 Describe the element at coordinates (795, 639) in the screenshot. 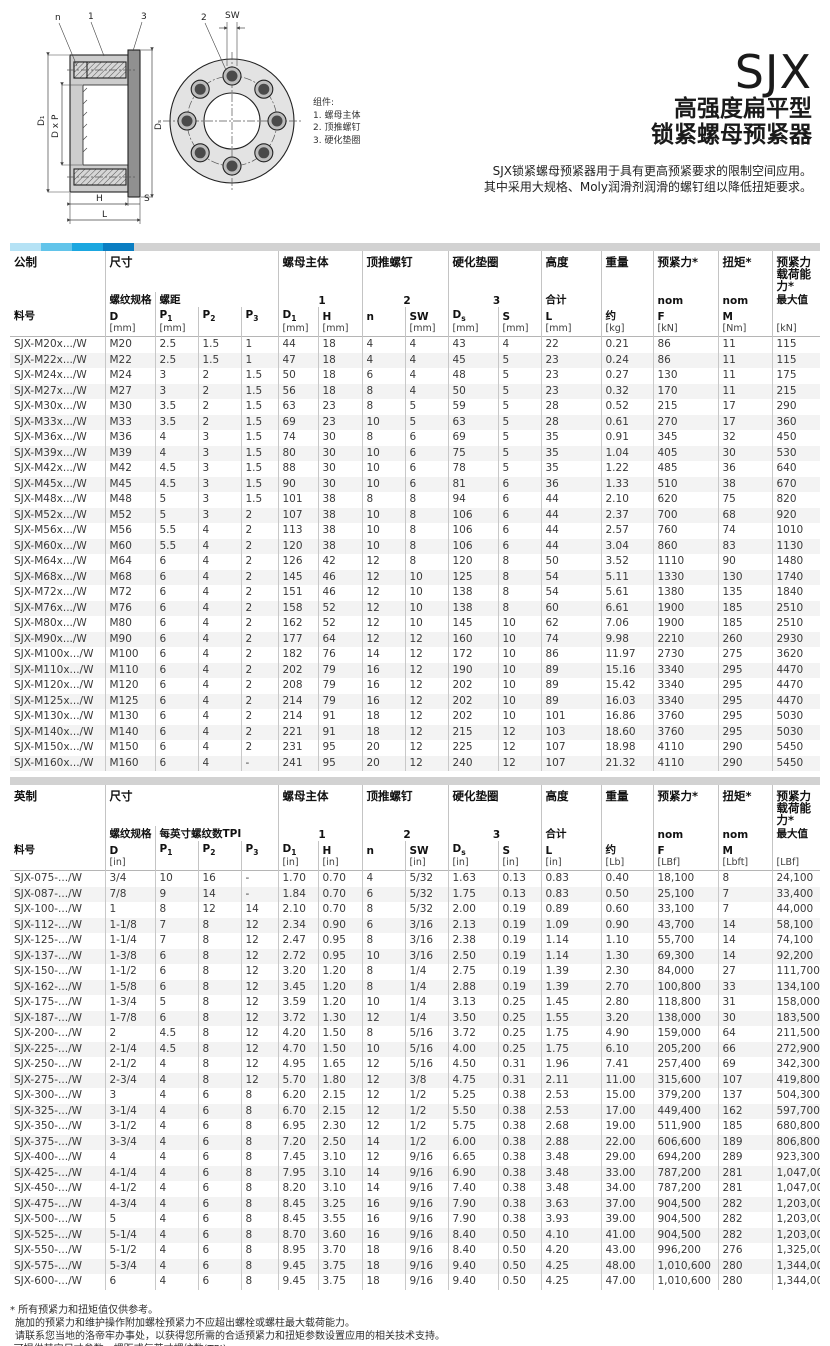

I see `value-cell: 2930` at that location.